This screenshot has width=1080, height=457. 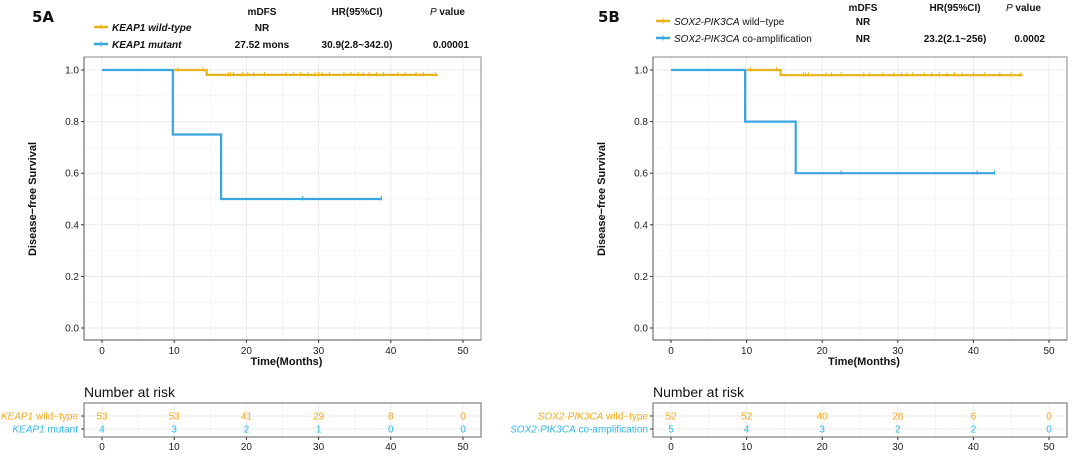 What do you see at coordinates (62, 430) in the screenshot?
I see `risk-row-group: mutant` at bounding box center [62, 430].